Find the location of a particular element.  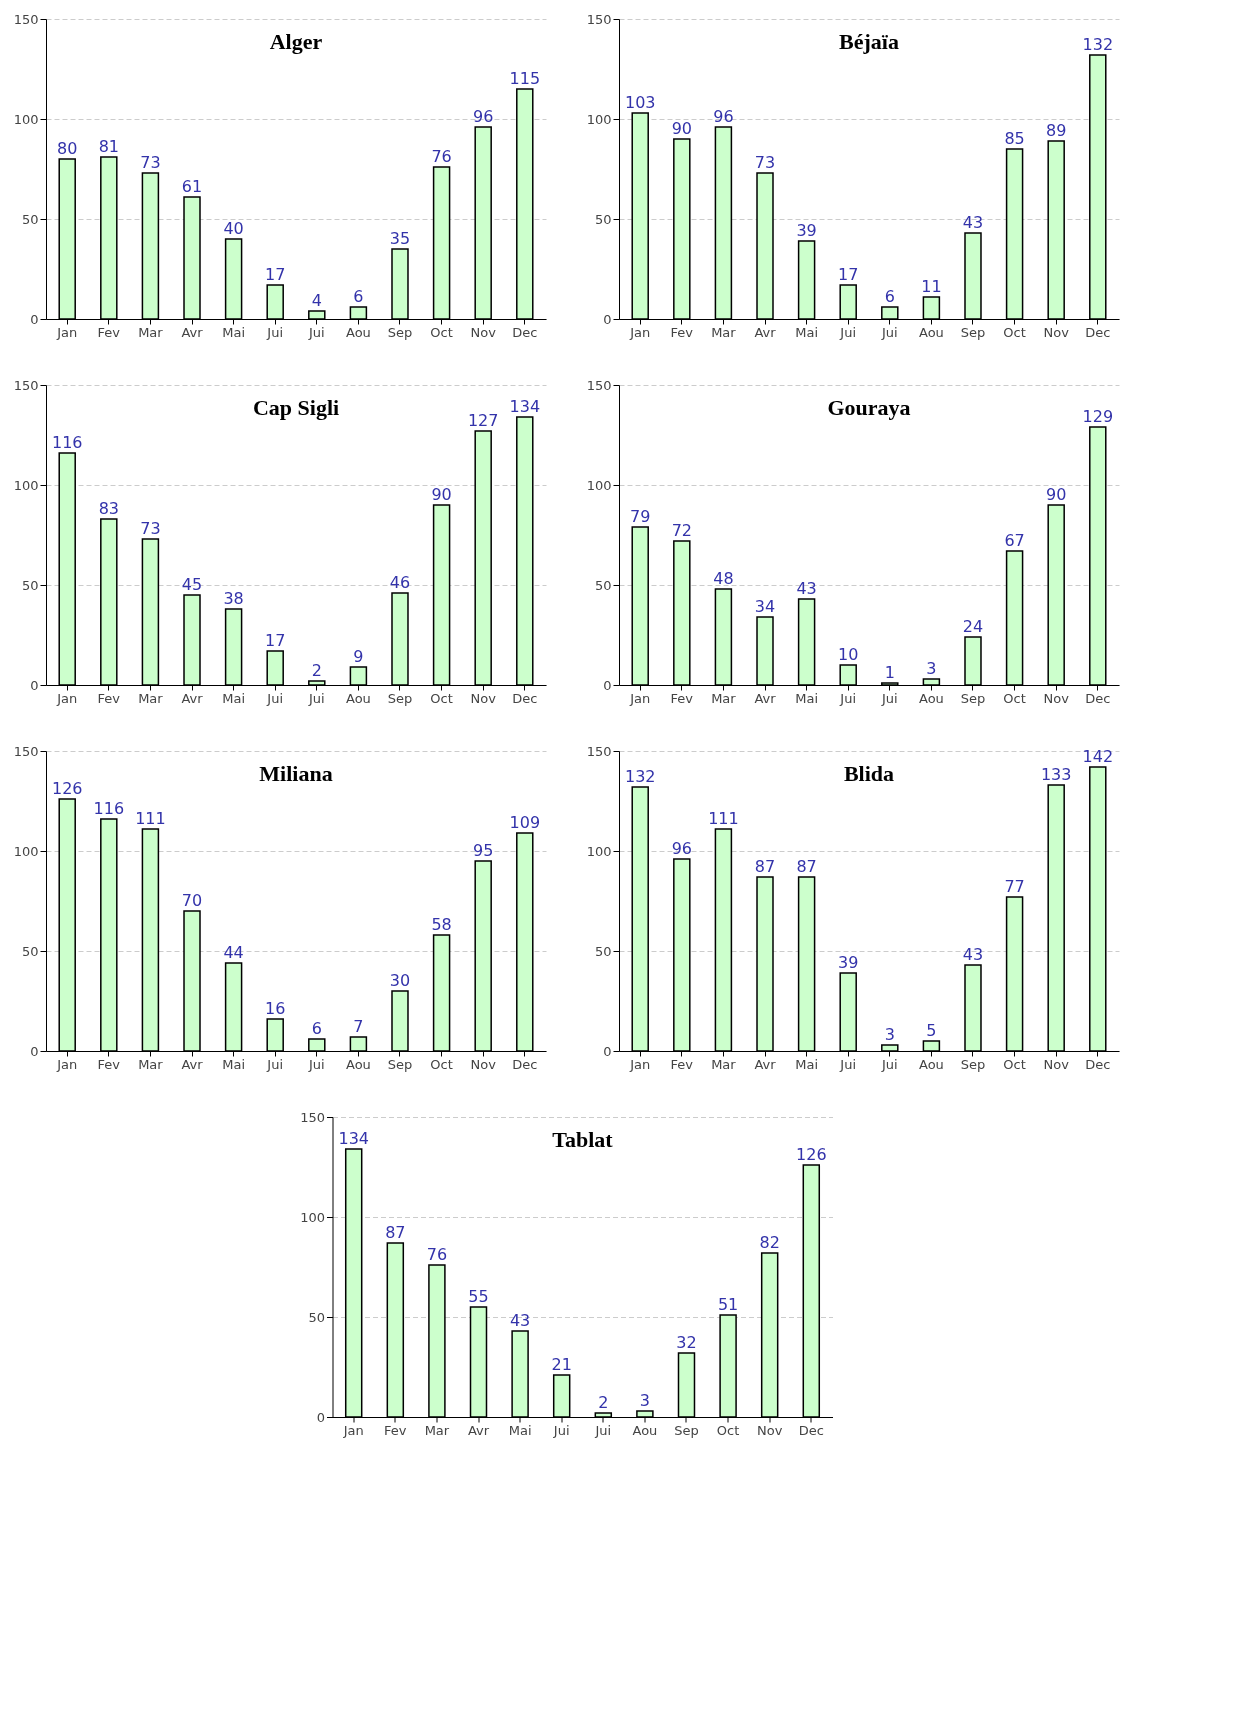

chart-title: Miliana is located at coordinates (296, 773).